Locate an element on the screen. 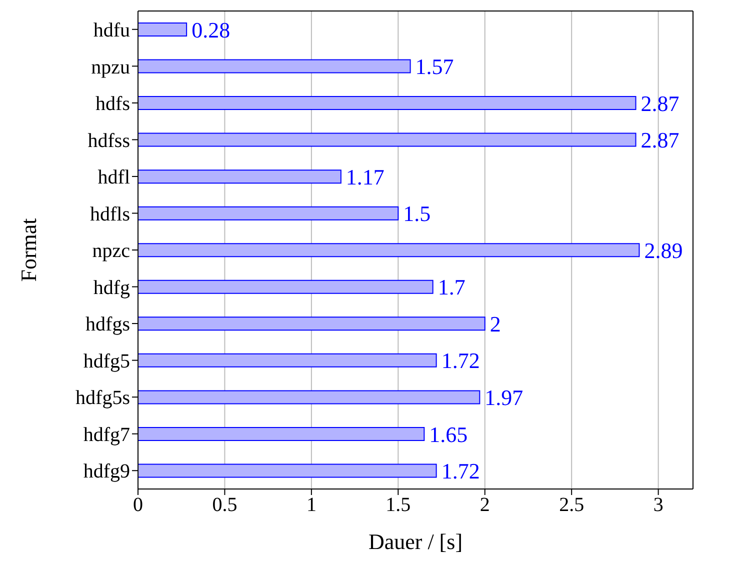 This screenshot has height=587, width=752. y-tick-label: npzu is located at coordinates (110, 67).